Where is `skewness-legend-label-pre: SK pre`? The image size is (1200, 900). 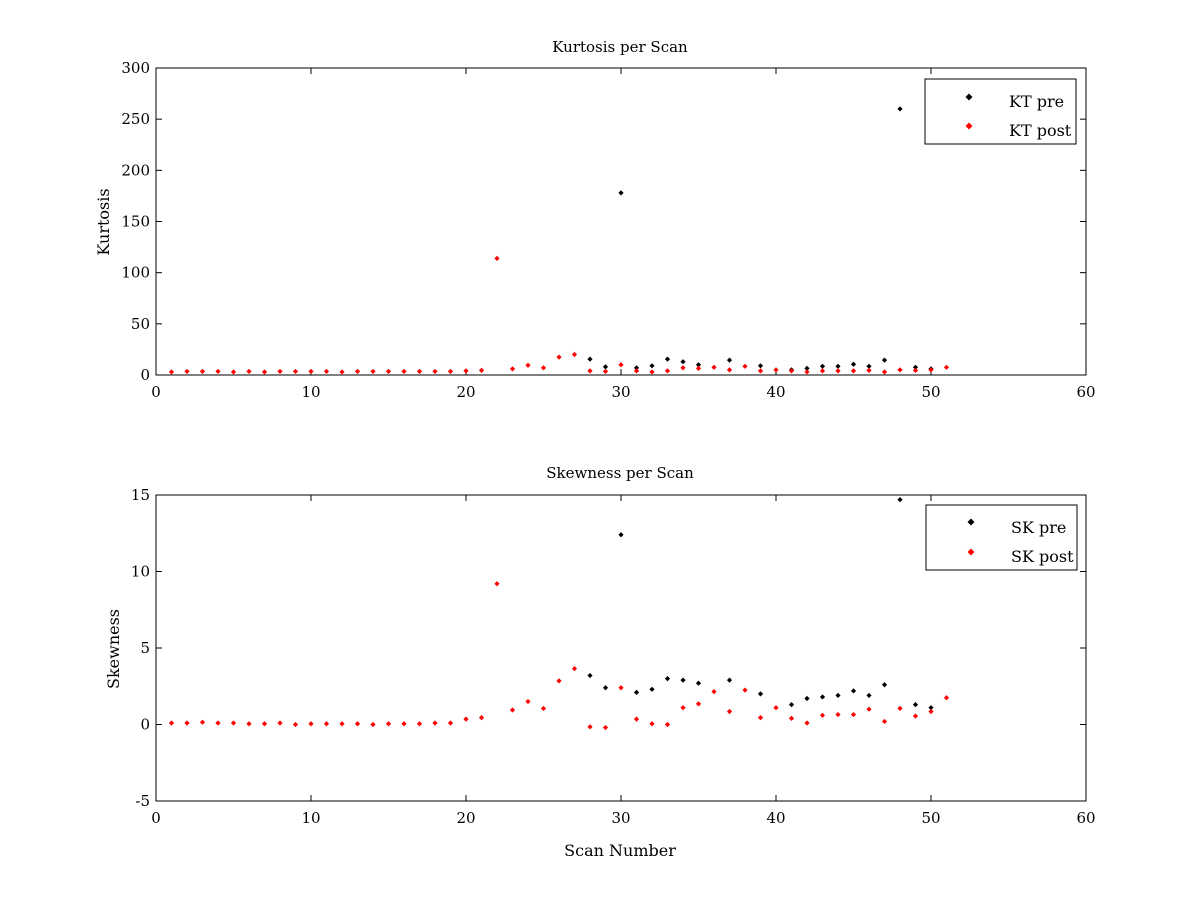 skewness-legend-label-pre: SK pre is located at coordinates (1038, 527).